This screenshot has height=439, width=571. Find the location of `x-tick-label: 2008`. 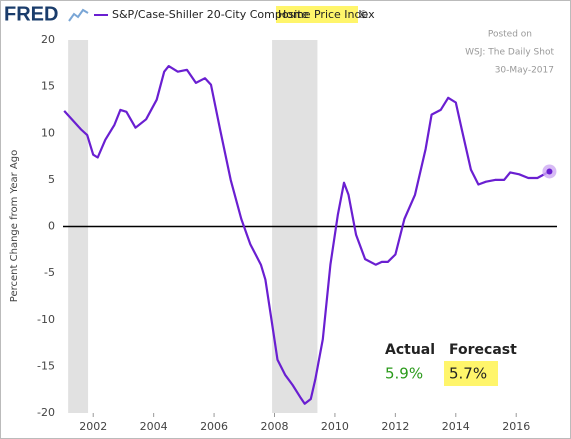

x-tick-label: 2008 is located at coordinates (274, 426).